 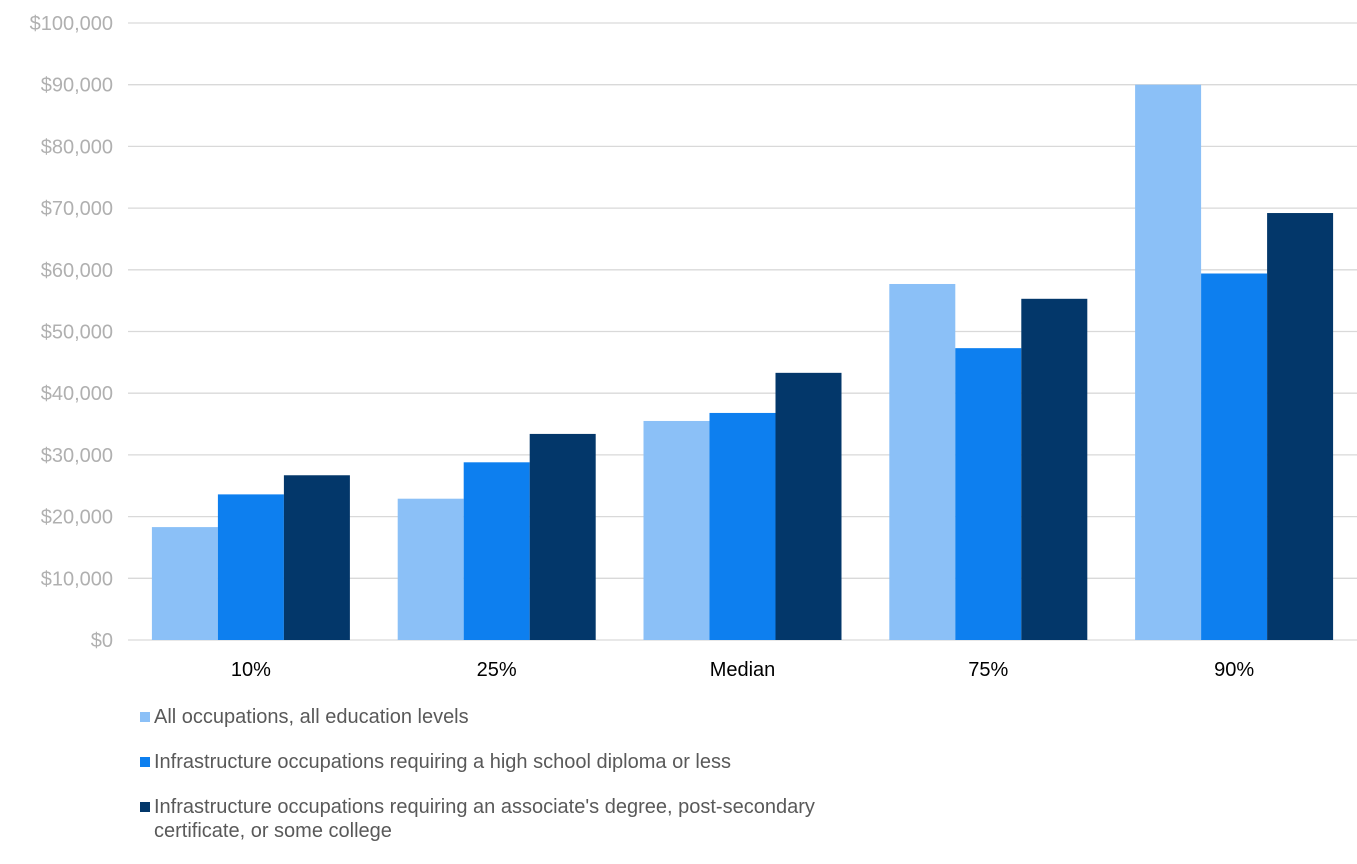 I want to click on y-tick-label: $80,000, so click(x=77, y=147).